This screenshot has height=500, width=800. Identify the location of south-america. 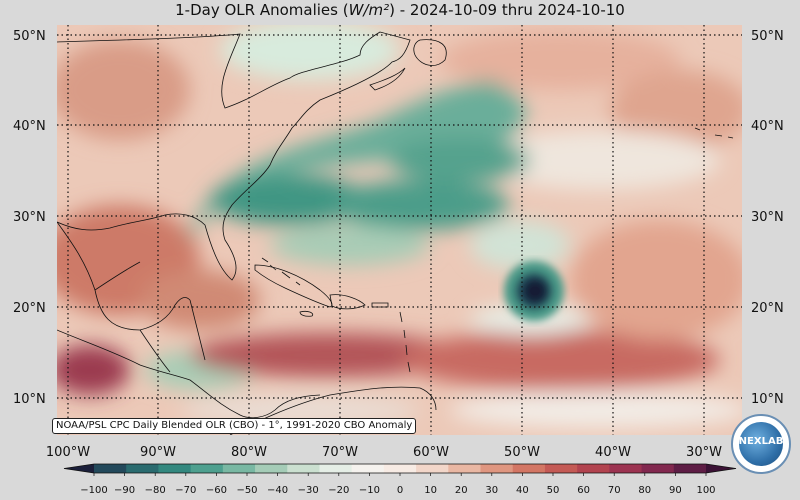
(333, 410).